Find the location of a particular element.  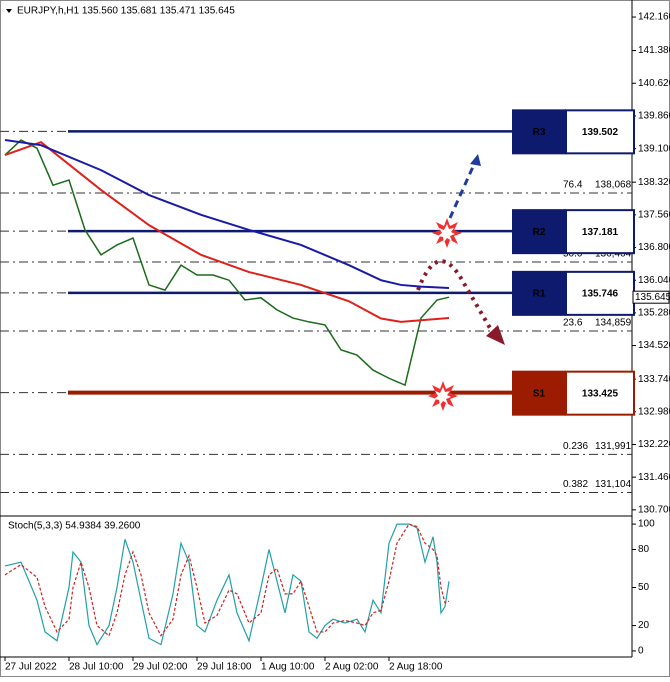

price-tag: 135.645 is located at coordinates (652, 297).